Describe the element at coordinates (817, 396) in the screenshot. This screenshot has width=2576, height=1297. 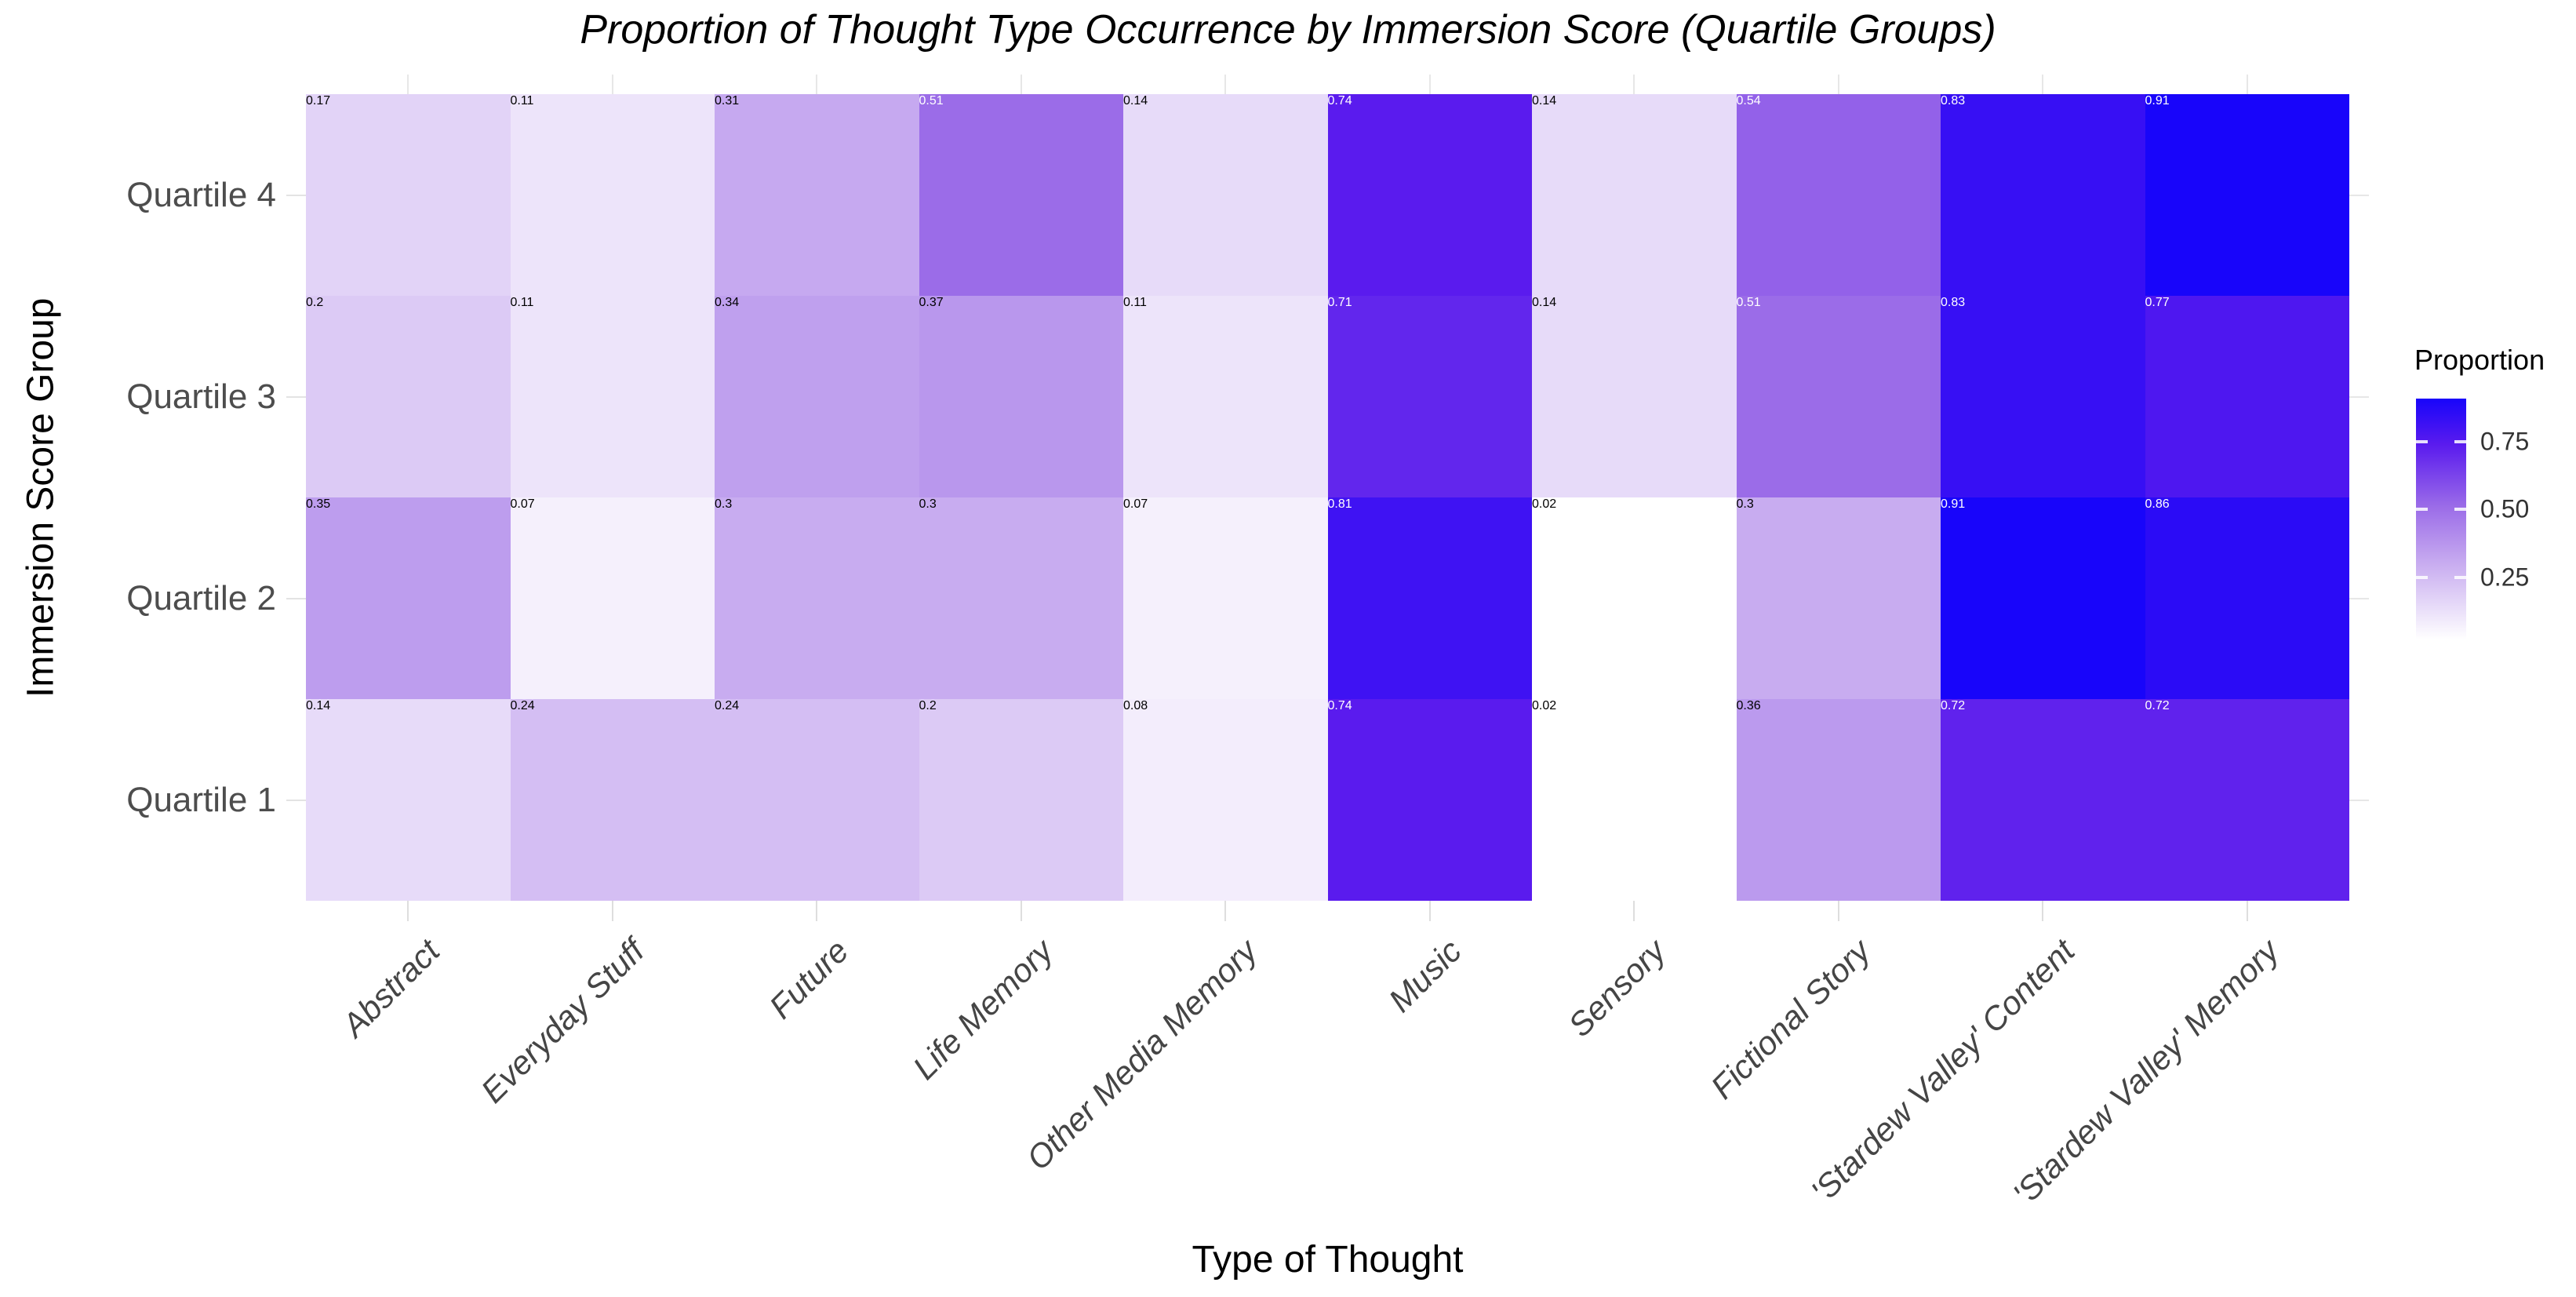
I see `heatmap-cell: 0.34` at that location.